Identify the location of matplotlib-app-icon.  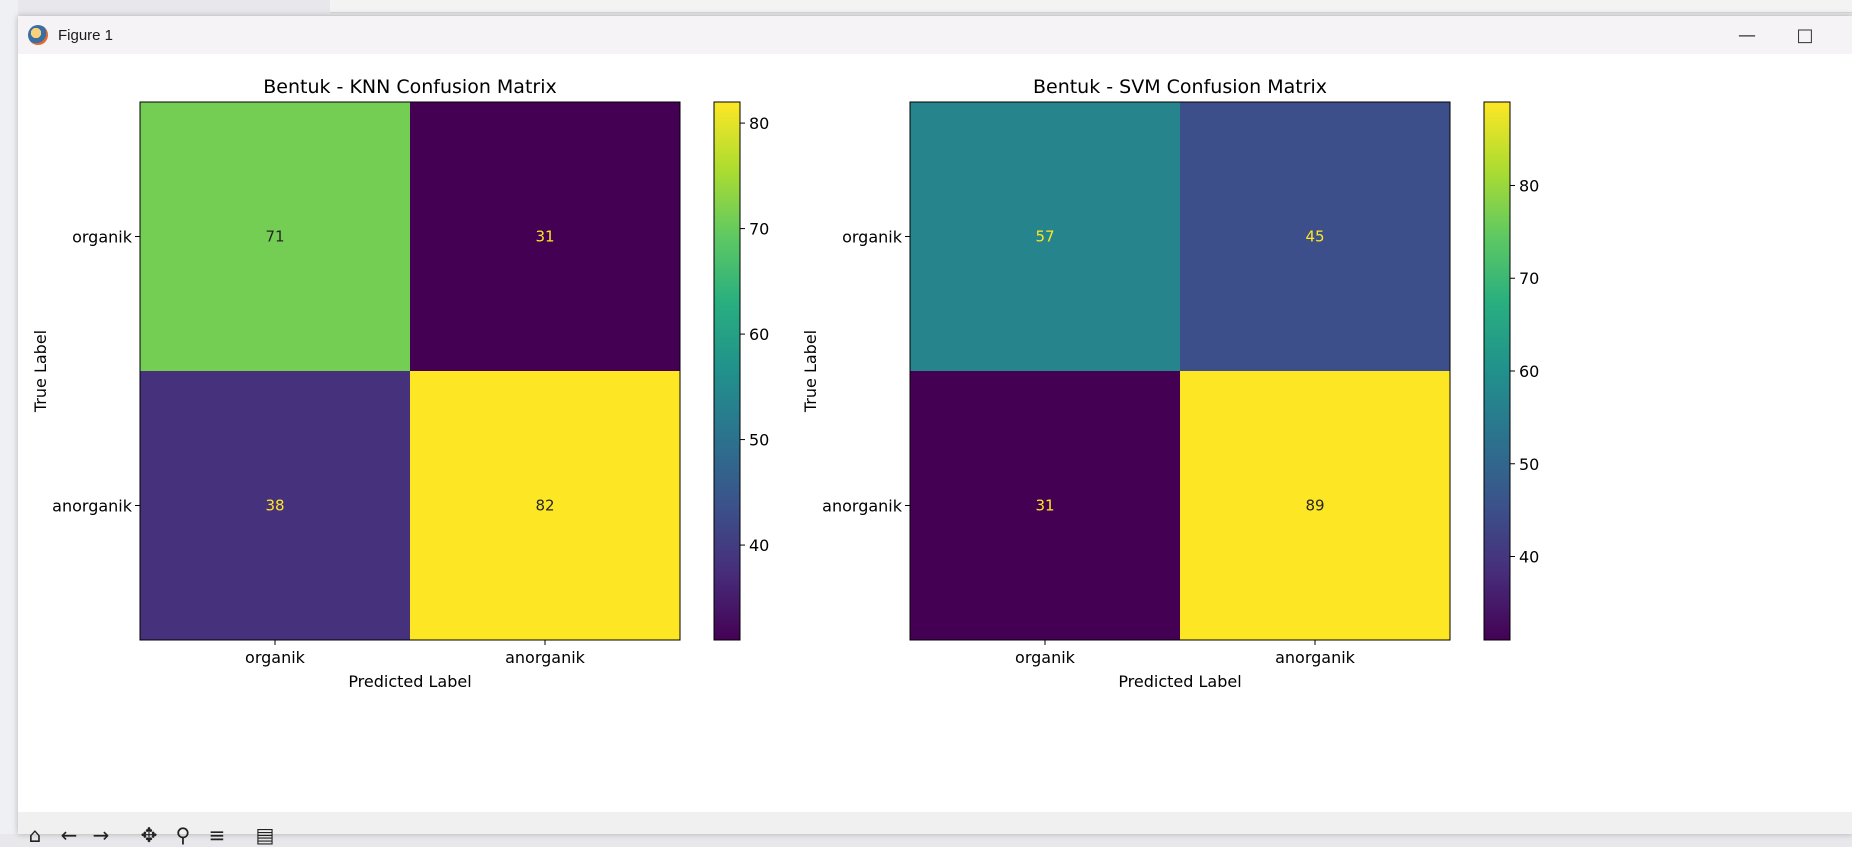
(38, 35).